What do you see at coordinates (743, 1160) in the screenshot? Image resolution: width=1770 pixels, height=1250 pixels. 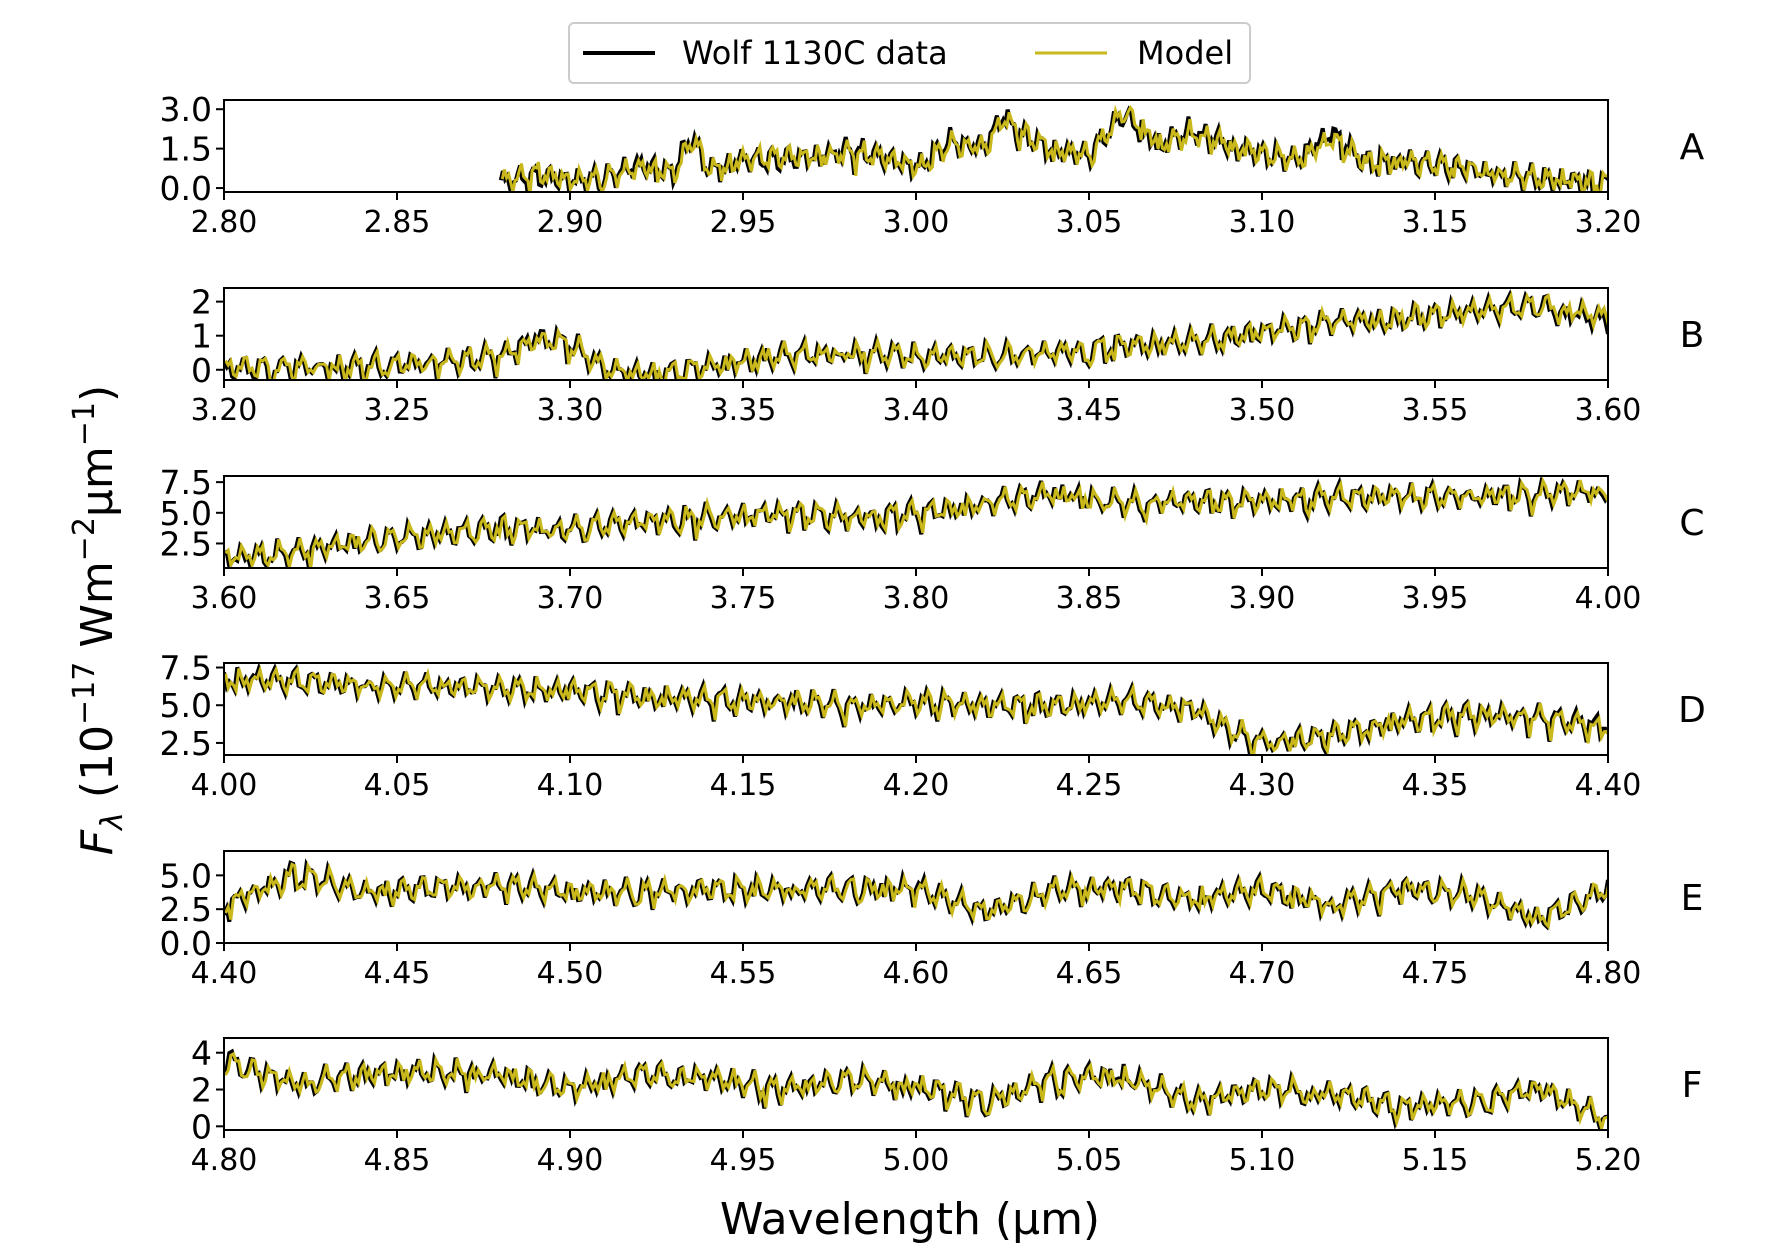 I see `x-tick-label: 4.95` at bounding box center [743, 1160].